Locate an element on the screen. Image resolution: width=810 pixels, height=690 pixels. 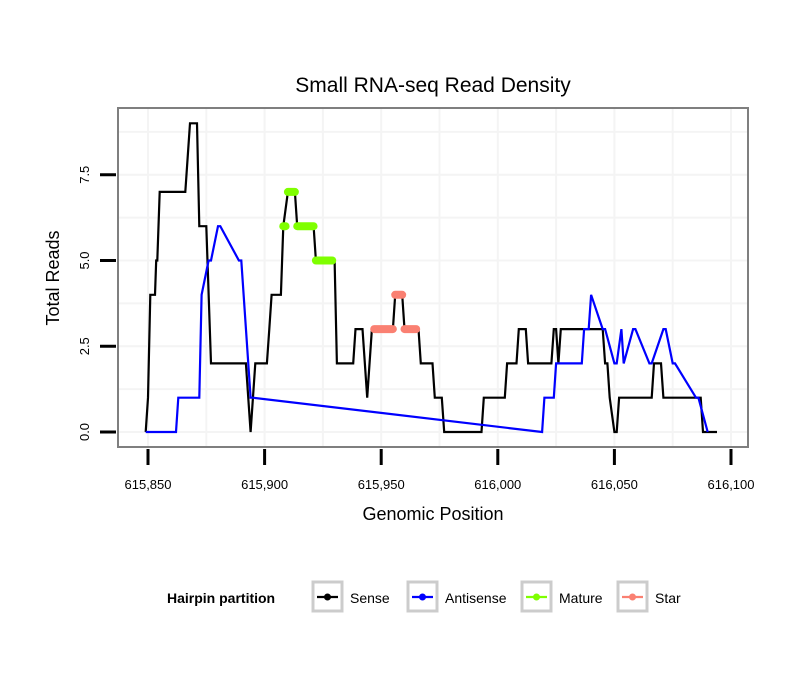
x-axis-title: Genomic Position is located at coordinates (432, 514).